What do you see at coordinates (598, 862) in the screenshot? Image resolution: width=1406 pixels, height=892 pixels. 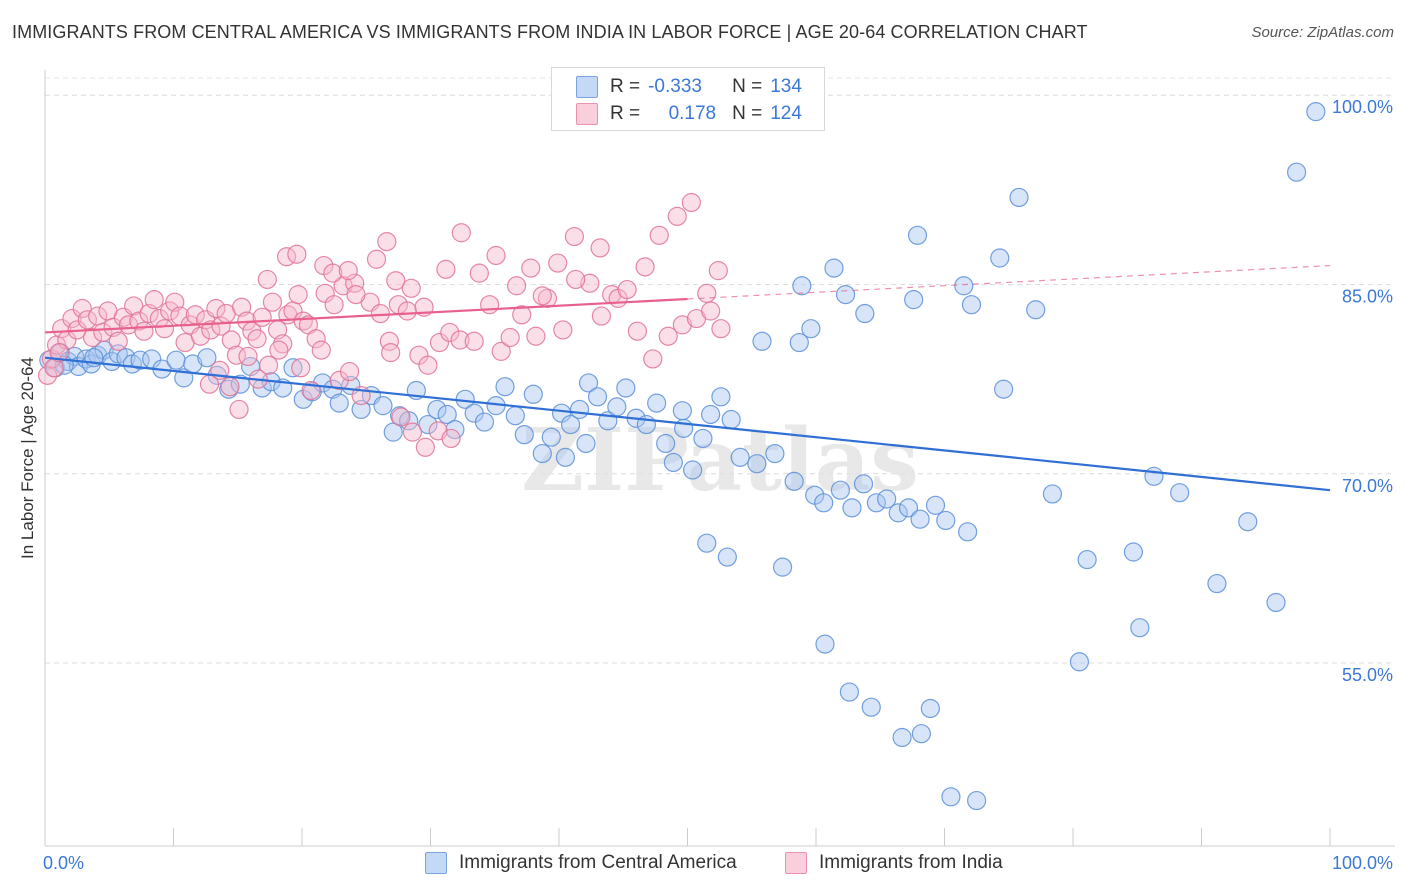 I see `bottom-legend-label-central-america: Immigrants from Central America` at bounding box center [598, 862].